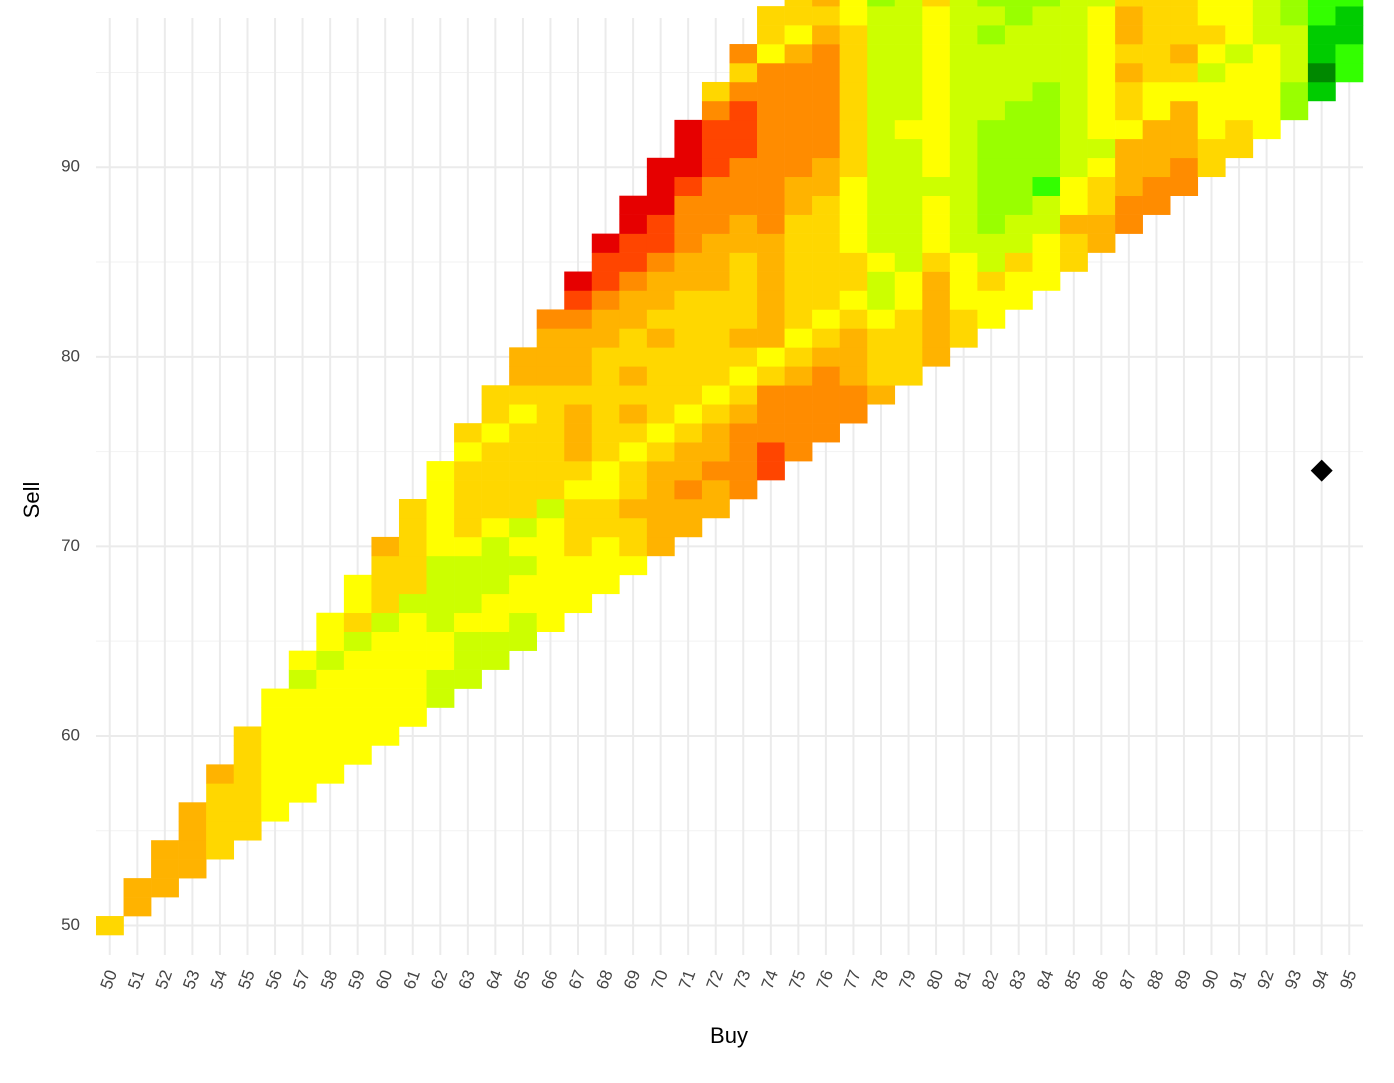  What do you see at coordinates (770, 980) in the screenshot?
I see `x-tick-label: 74` at bounding box center [770, 980].